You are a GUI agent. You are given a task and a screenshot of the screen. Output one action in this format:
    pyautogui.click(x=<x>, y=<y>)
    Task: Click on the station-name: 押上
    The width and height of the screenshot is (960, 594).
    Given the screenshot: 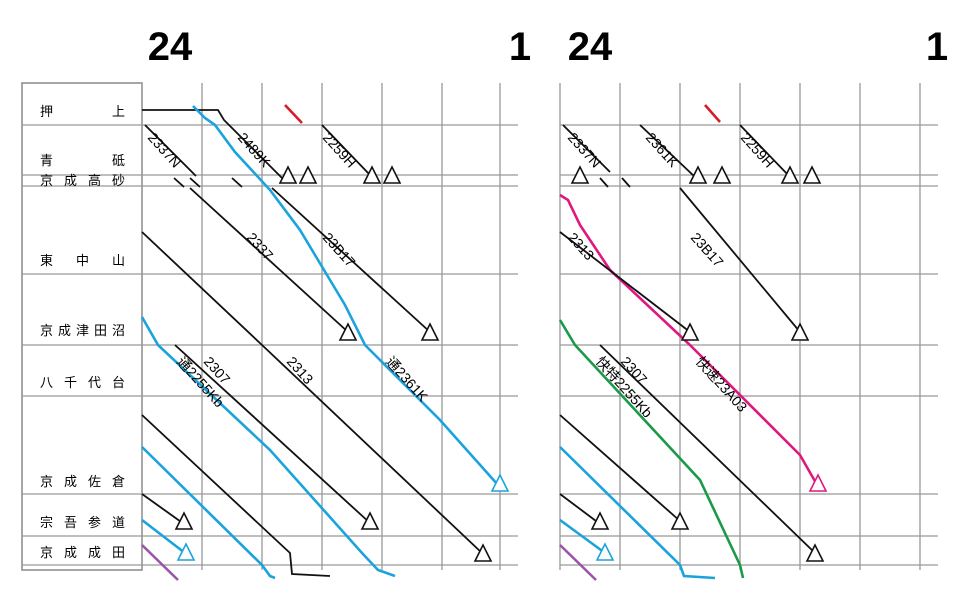 What is the action you would take?
    pyautogui.click(x=82, y=112)
    